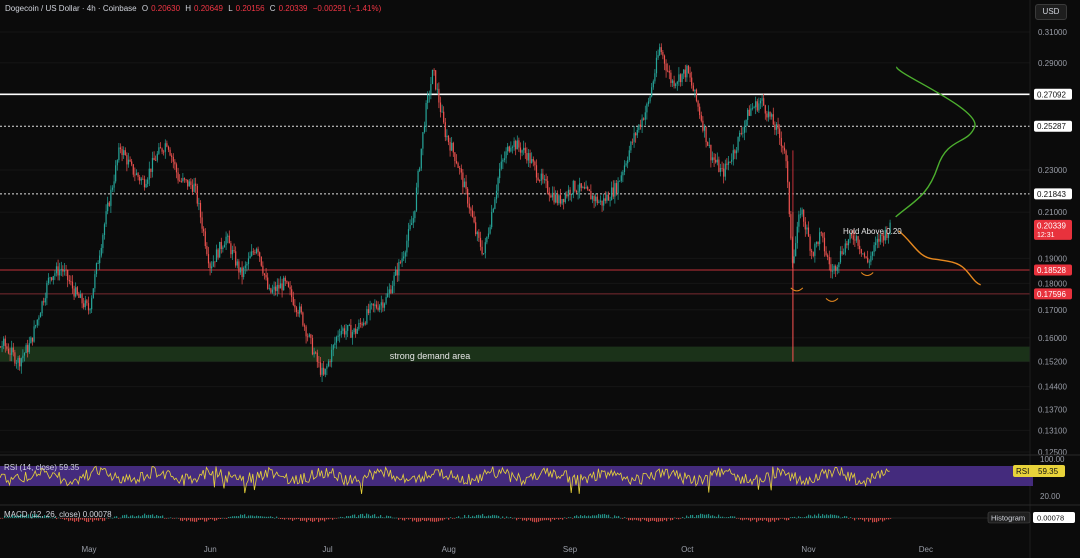  I want to click on rsi-legend: RSI (14, close) 59.35, so click(42, 467).